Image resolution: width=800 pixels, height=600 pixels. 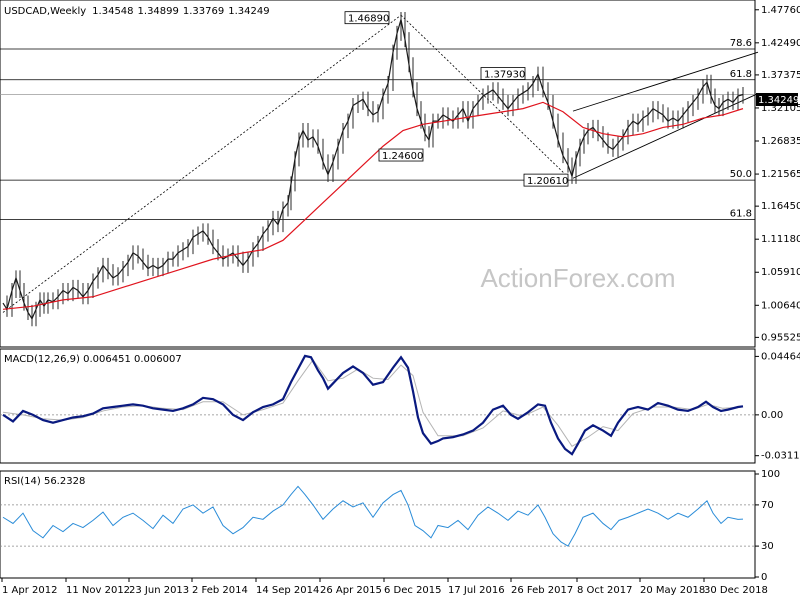 I want to click on price-tick-label: 1.32105, so click(x=780, y=108).